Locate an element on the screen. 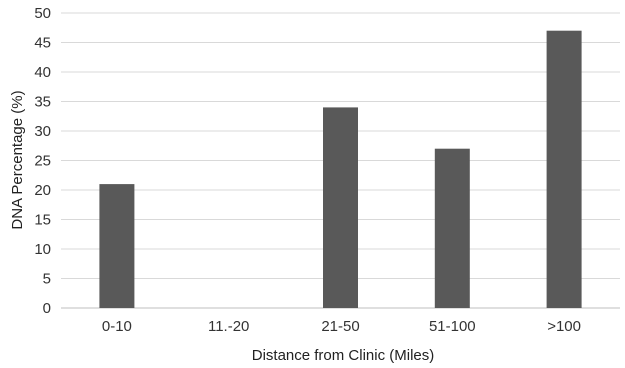 The height and width of the screenshot is (368, 625). y-axis-title: DNA Percentage (%) is located at coordinates (17, 159).